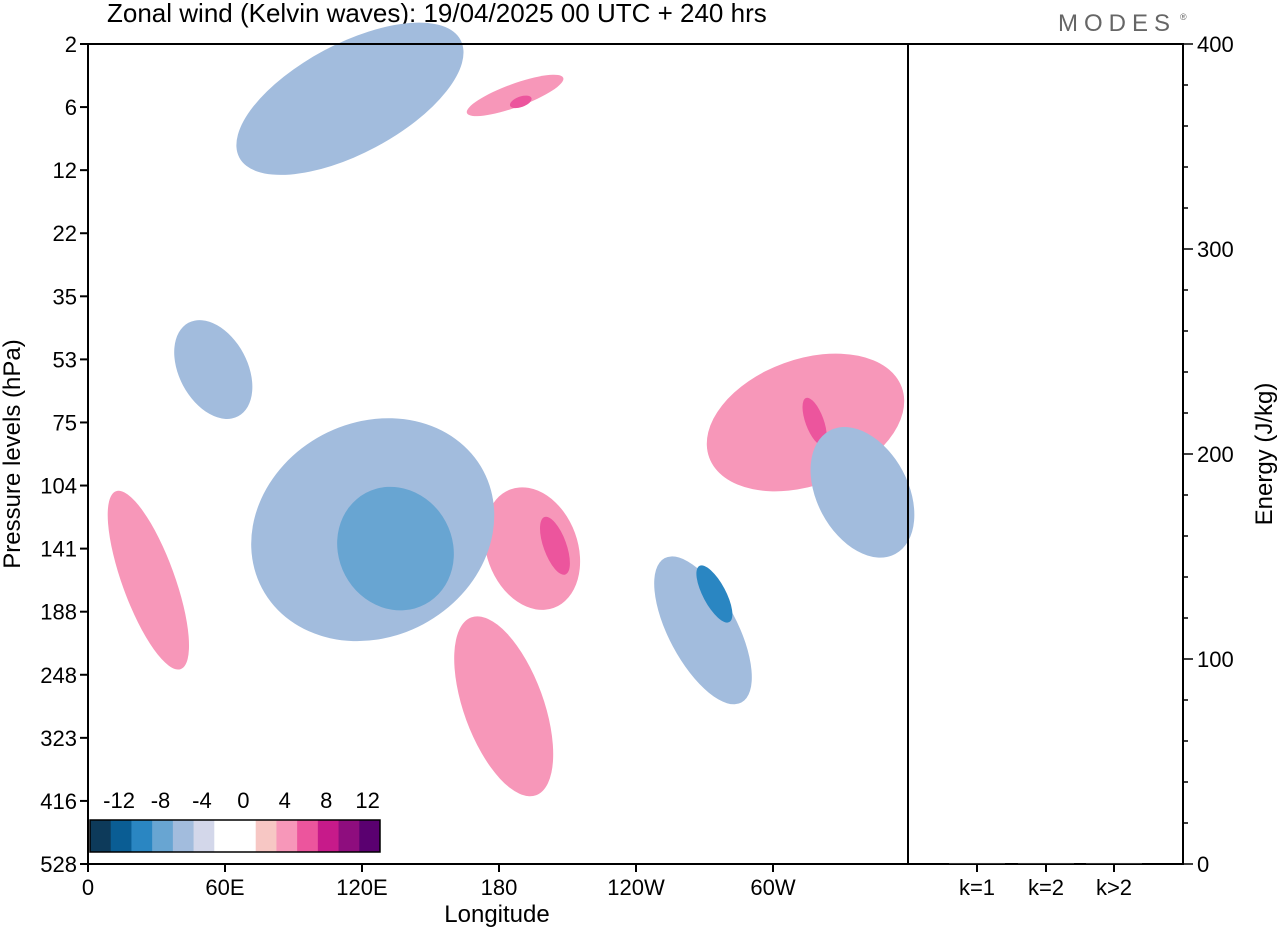 The width and height of the screenshot is (1280, 935). What do you see at coordinates (1215, 454) in the screenshot?
I see `energy-tick-label: 200` at bounding box center [1215, 454].